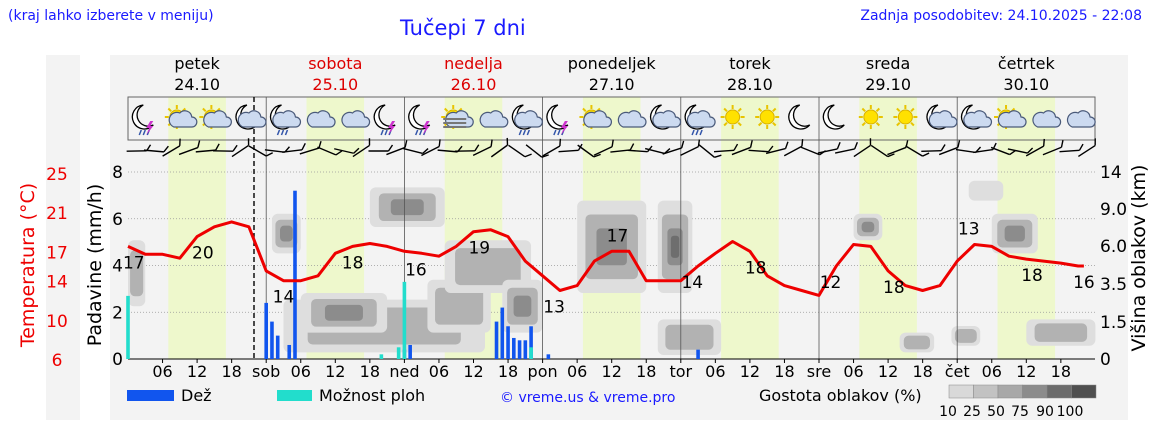  Describe the element at coordinates (1001, 16) in the screenshot. I see `last-updated: Zadnja posodobitev: 24.10.2025 - 22:08` at that location.